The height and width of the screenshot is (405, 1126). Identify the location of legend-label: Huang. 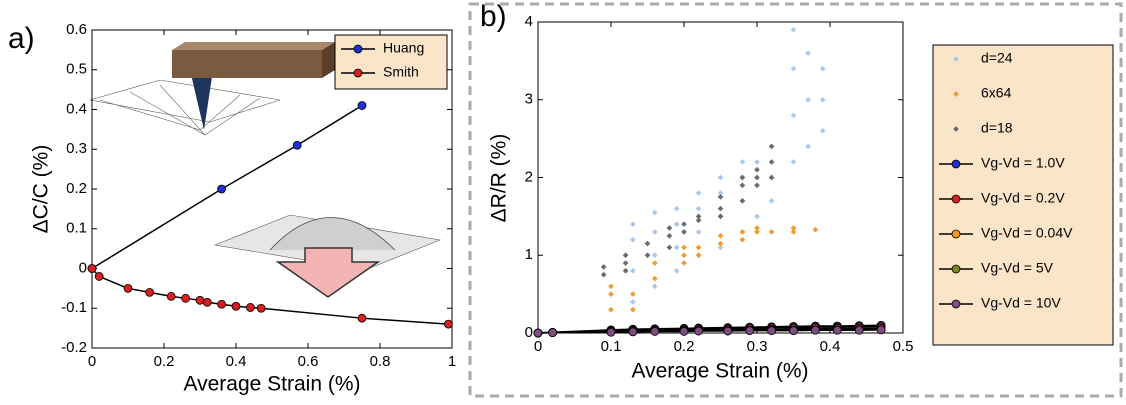
(403, 48).